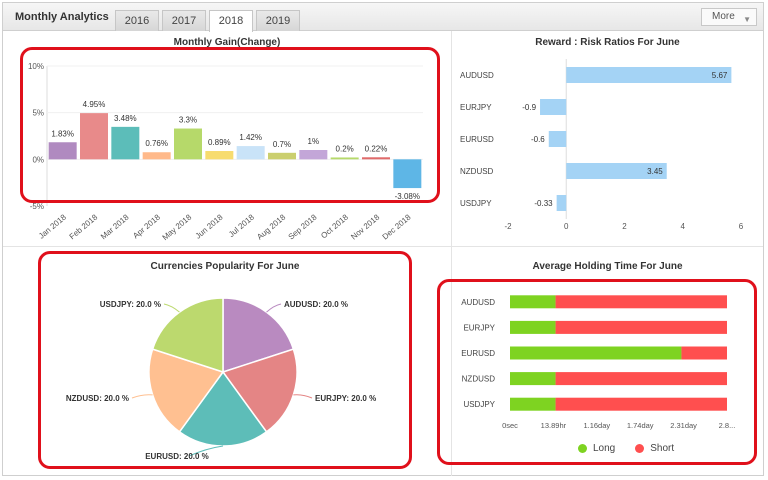 This screenshot has height=480, width=768. I want to click on panel-divider-vertical, so click(451, 253).